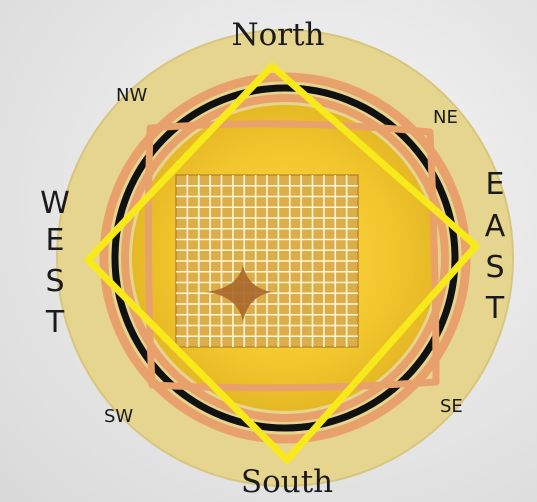  I want to click on se-label: SE, so click(451, 406).